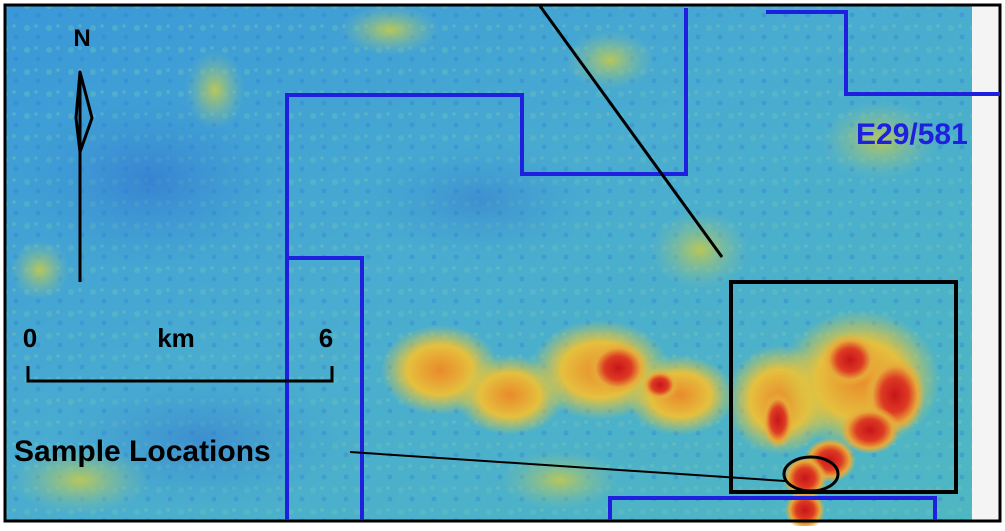 The height and width of the screenshot is (531, 1005). What do you see at coordinates (912, 134) in the screenshot?
I see `tenement-label: E29/581` at bounding box center [912, 134].